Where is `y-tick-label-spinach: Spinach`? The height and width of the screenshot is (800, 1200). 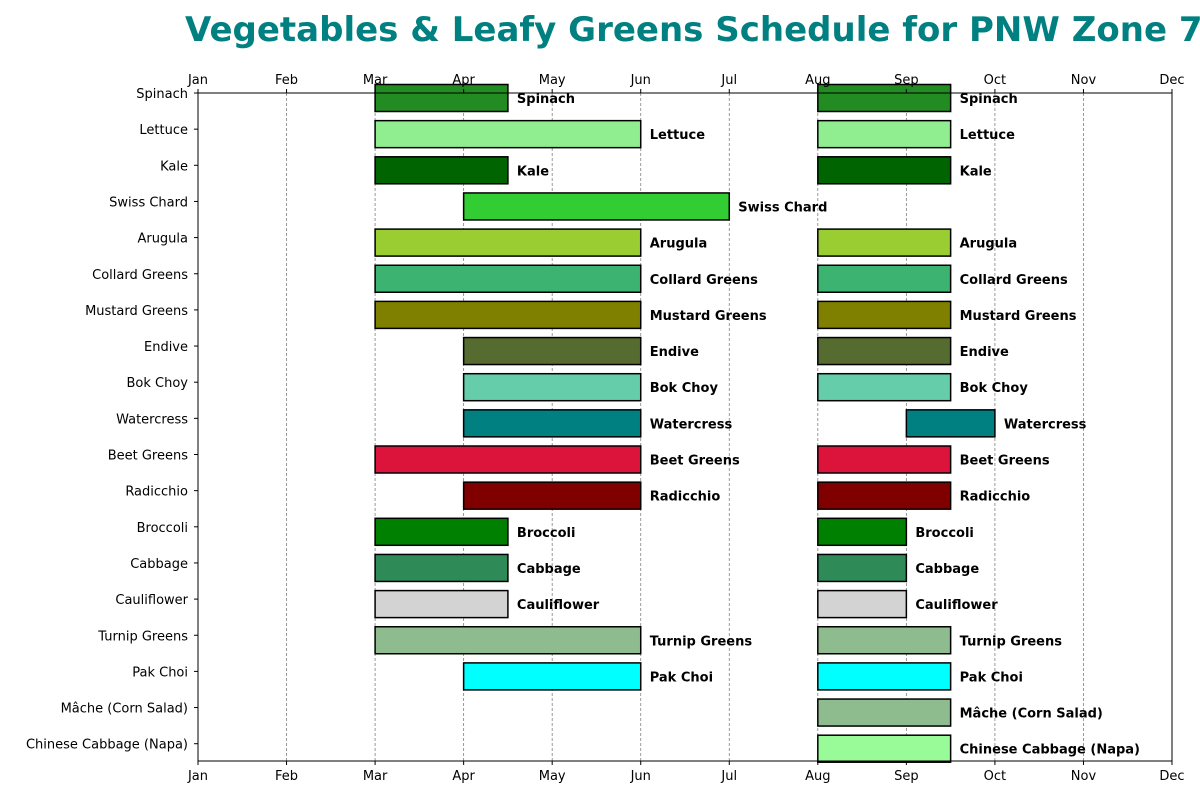 y-tick-label-spinach: Spinach is located at coordinates (162, 94).